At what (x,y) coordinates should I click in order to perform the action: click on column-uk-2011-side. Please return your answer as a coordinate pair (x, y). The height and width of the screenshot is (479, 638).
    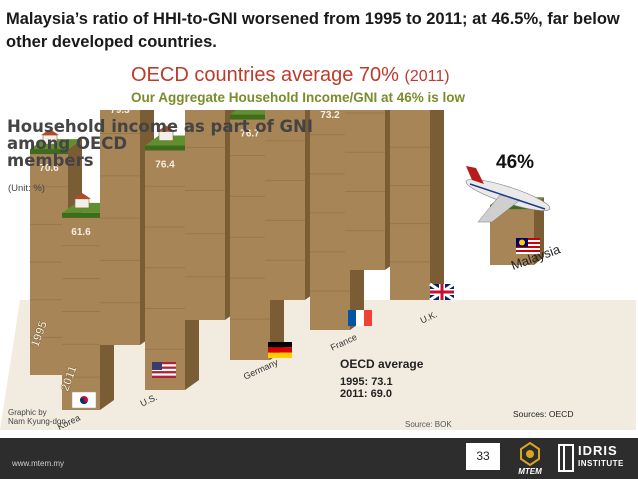
    Looking at the image, I should click on (437, 205).